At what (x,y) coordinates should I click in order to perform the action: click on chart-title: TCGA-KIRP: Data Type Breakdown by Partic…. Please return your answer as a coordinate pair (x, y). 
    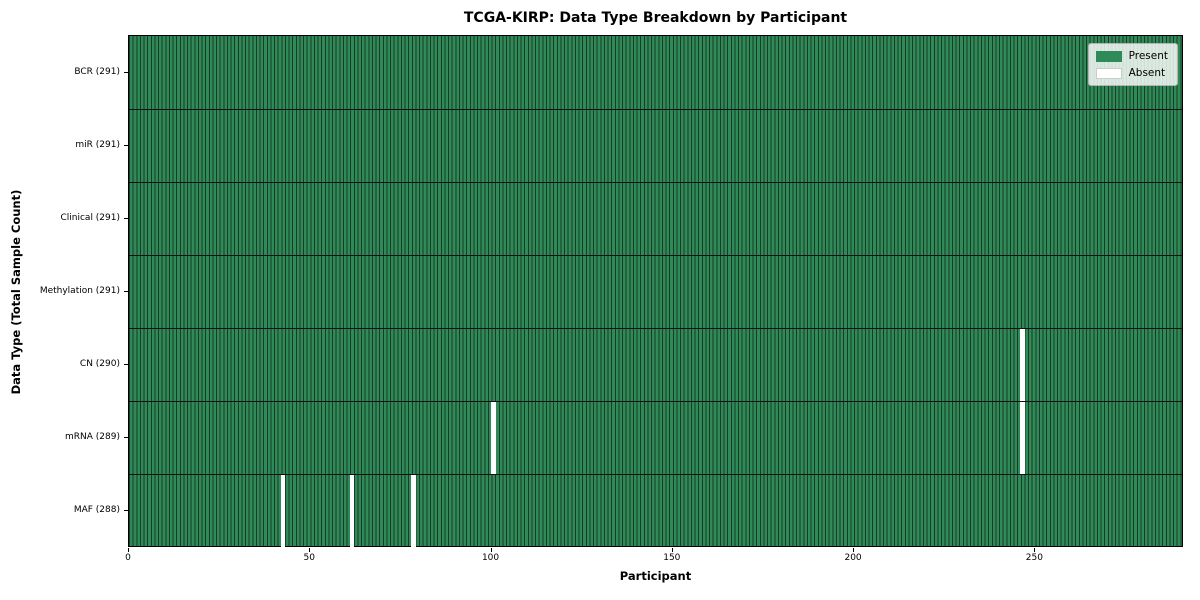
    Looking at the image, I should click on (655, 18).